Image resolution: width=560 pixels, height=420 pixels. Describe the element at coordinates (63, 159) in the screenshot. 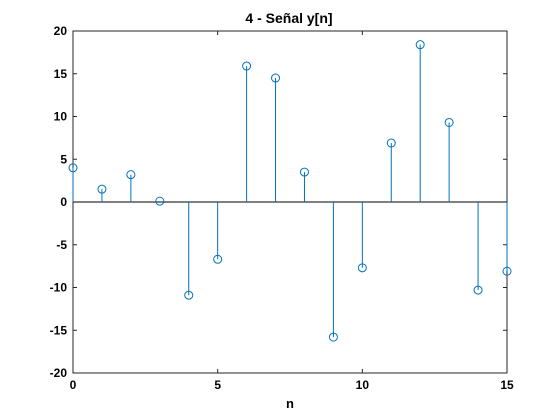

I see `y-tick-label: 5` at that location.